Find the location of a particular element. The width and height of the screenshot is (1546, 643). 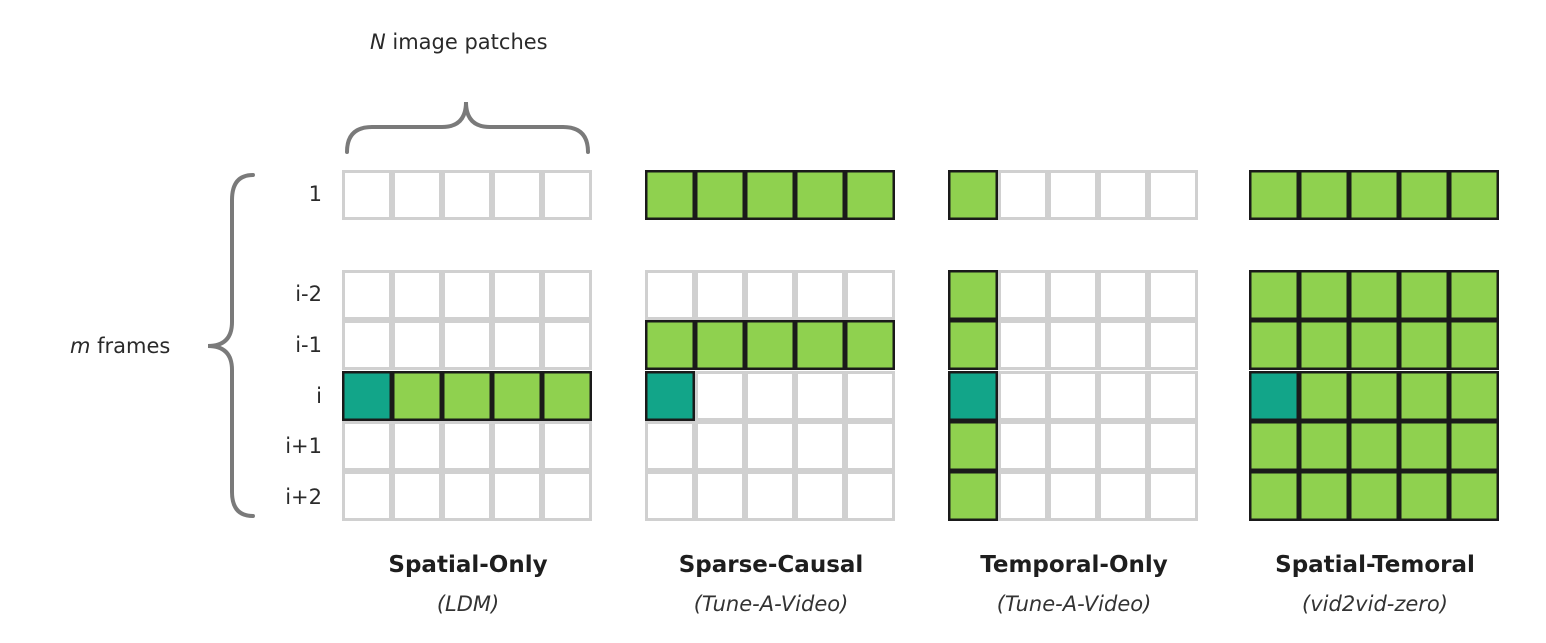

attention-grid-sparse-causal is located at coordinates (770, 345).